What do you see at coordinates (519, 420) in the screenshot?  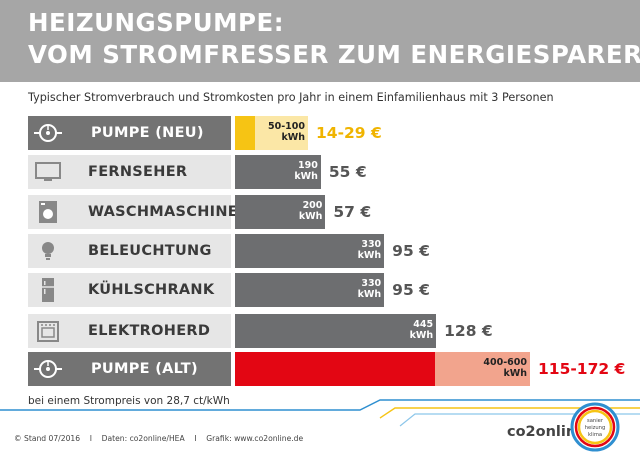 I see `decorative-line-light-blue` at bounding box center [519, 420].